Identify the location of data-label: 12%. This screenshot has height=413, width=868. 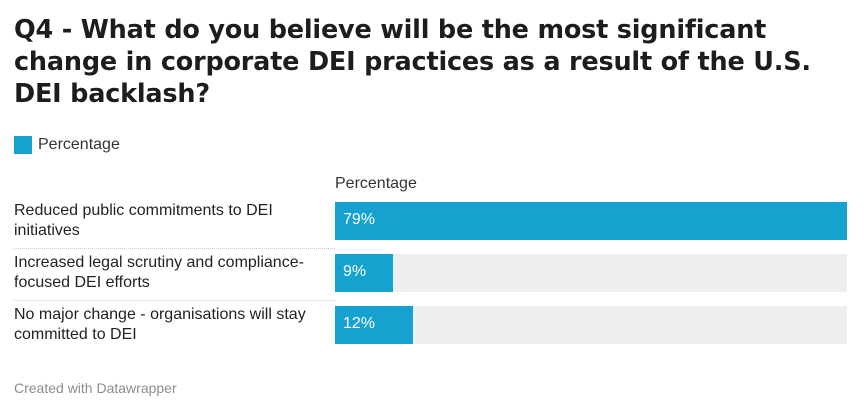
(359, 323).